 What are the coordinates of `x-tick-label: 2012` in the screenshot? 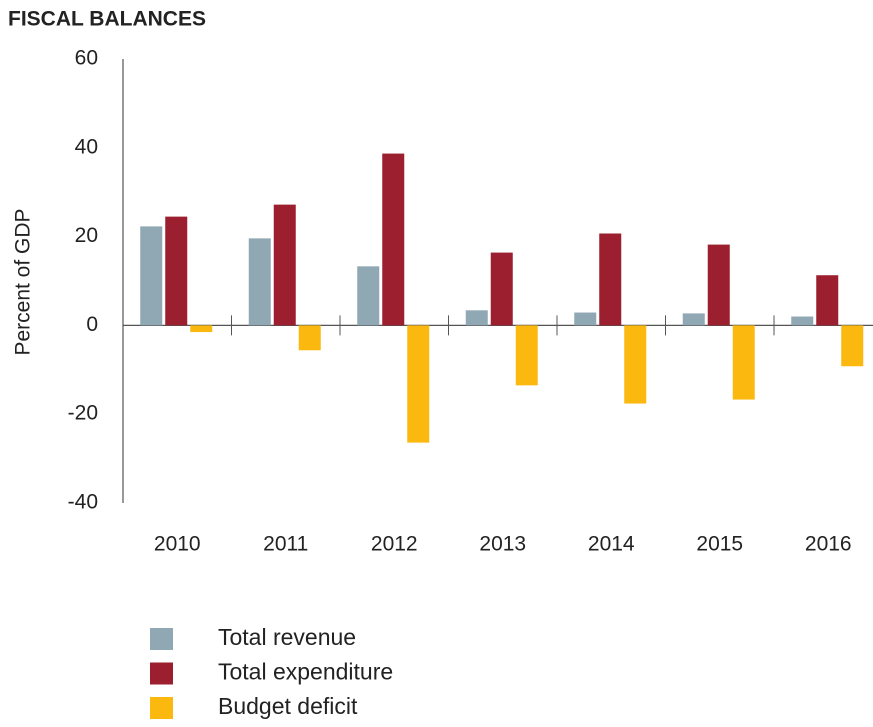 It's located at (394, 544).